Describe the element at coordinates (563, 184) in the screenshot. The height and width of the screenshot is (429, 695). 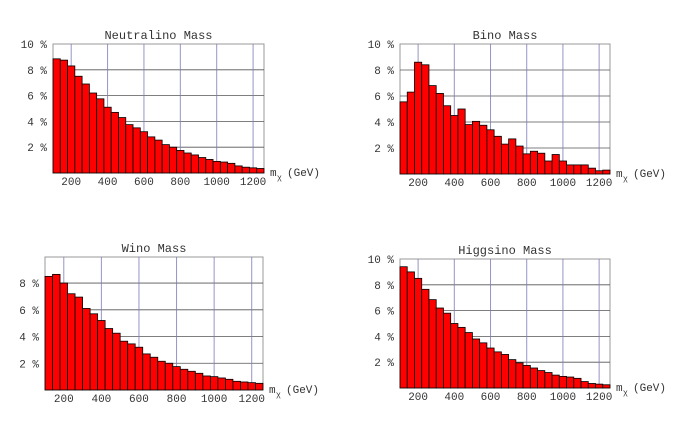
I see `x-tick-label: 1000` at that location.